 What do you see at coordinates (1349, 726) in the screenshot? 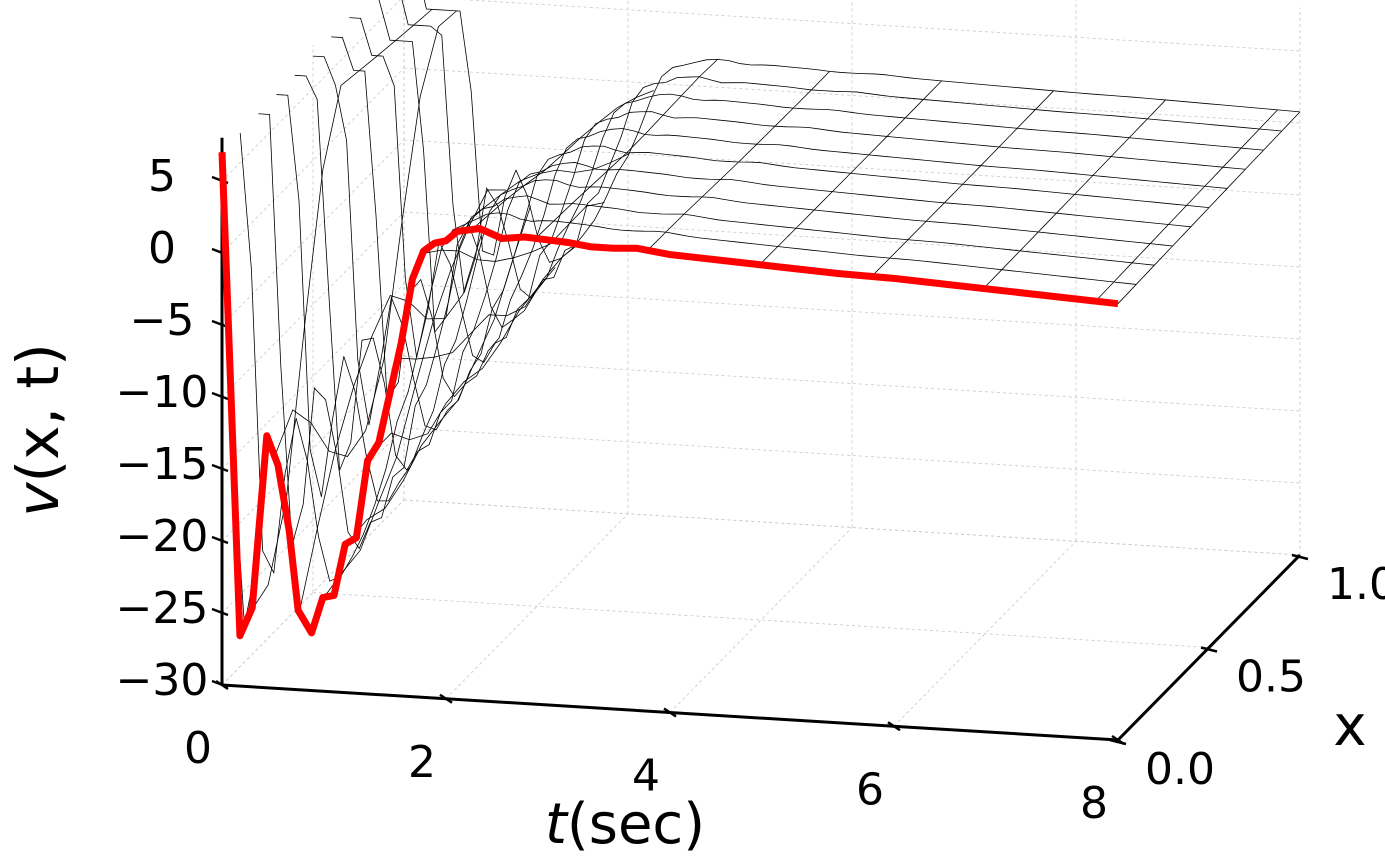
I see `y-axis-title: x` at bounding box center [1349, 726].